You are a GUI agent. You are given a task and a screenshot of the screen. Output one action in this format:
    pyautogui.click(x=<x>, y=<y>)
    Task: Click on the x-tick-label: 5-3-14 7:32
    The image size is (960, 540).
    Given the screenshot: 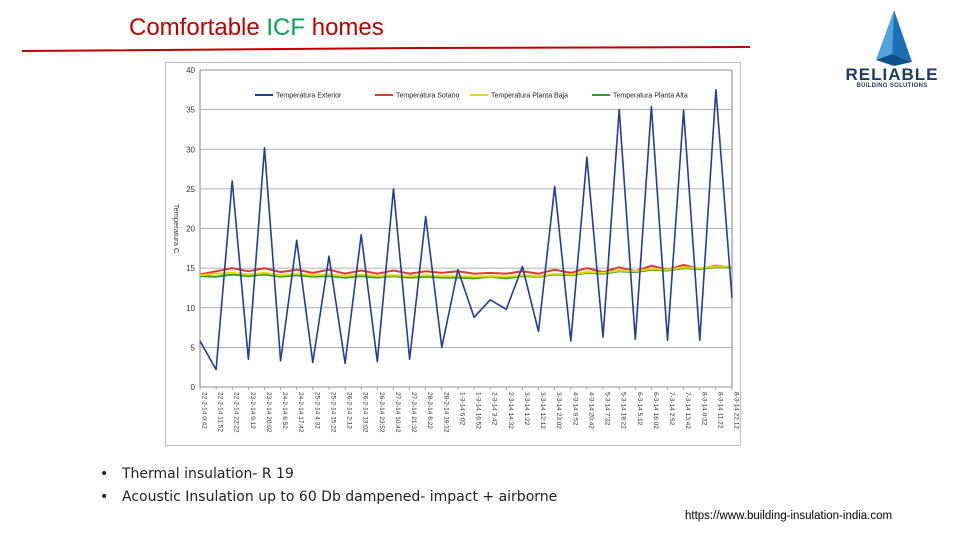 What is the action you would take?
    pyautogui.click(x=607, y=409)
    